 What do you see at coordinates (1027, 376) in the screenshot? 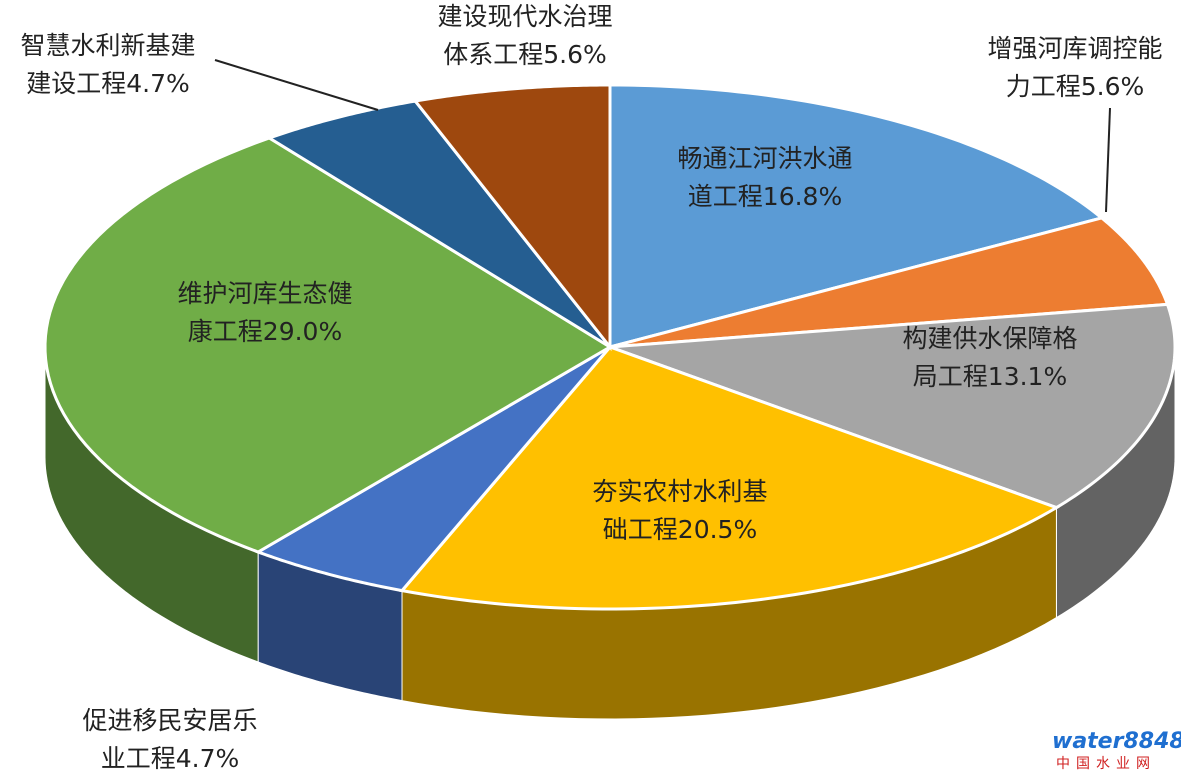
I see `value-label: 13.1%` at bounding box center [1027, 376].